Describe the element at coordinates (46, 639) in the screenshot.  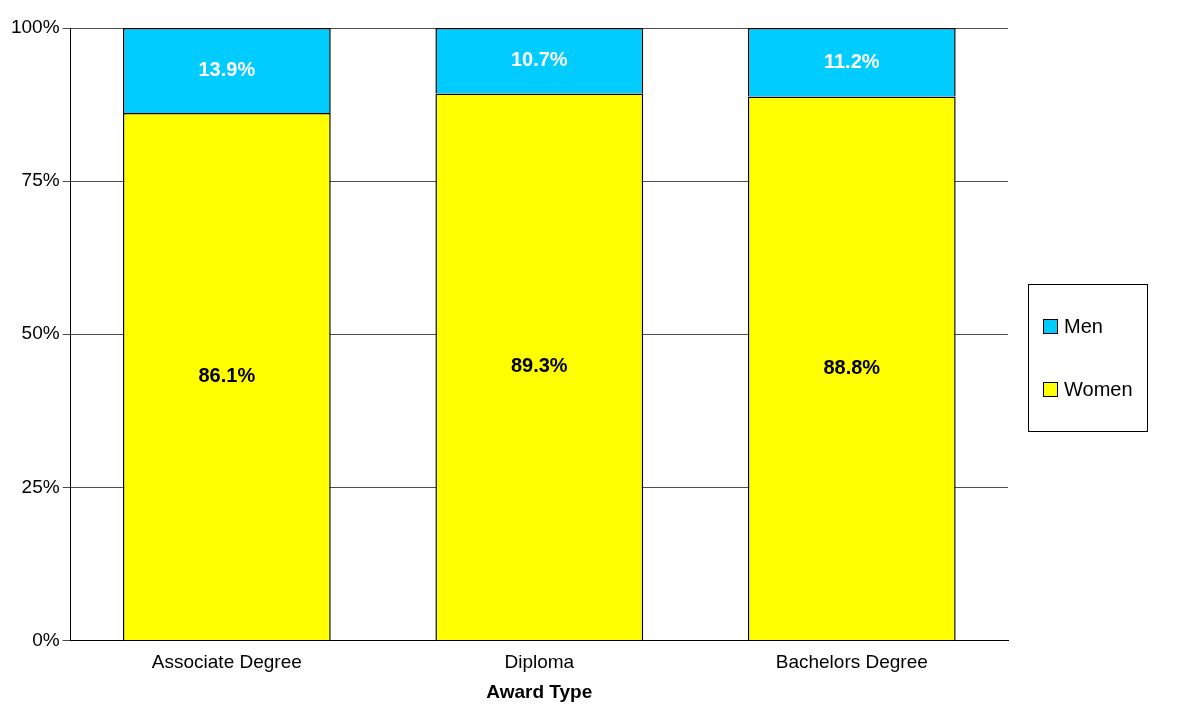
I see `y-tick-label: 0%` at that location.